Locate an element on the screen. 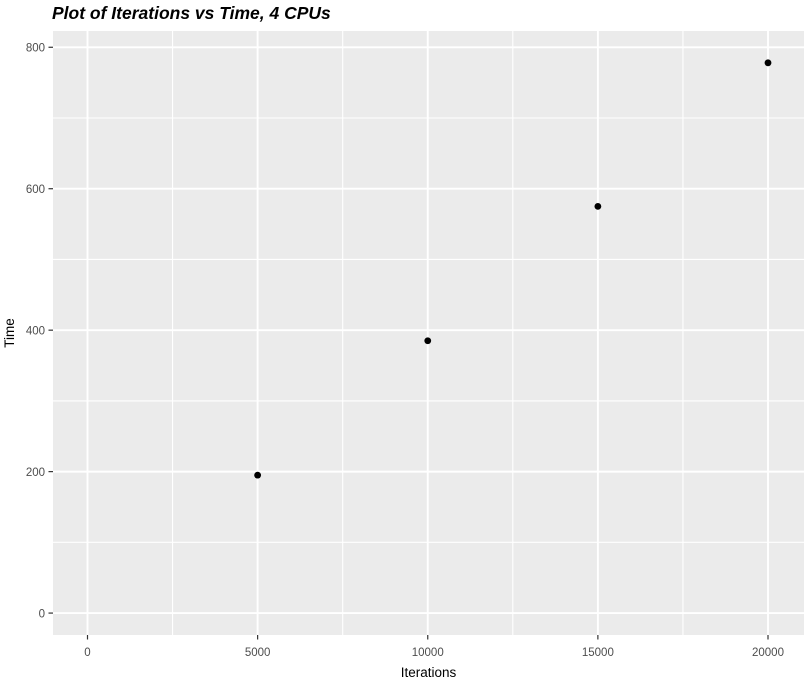 The height and width of the screenshot is (685, 812). x-tick-label: 20000 is located at coordinates (768, 653).